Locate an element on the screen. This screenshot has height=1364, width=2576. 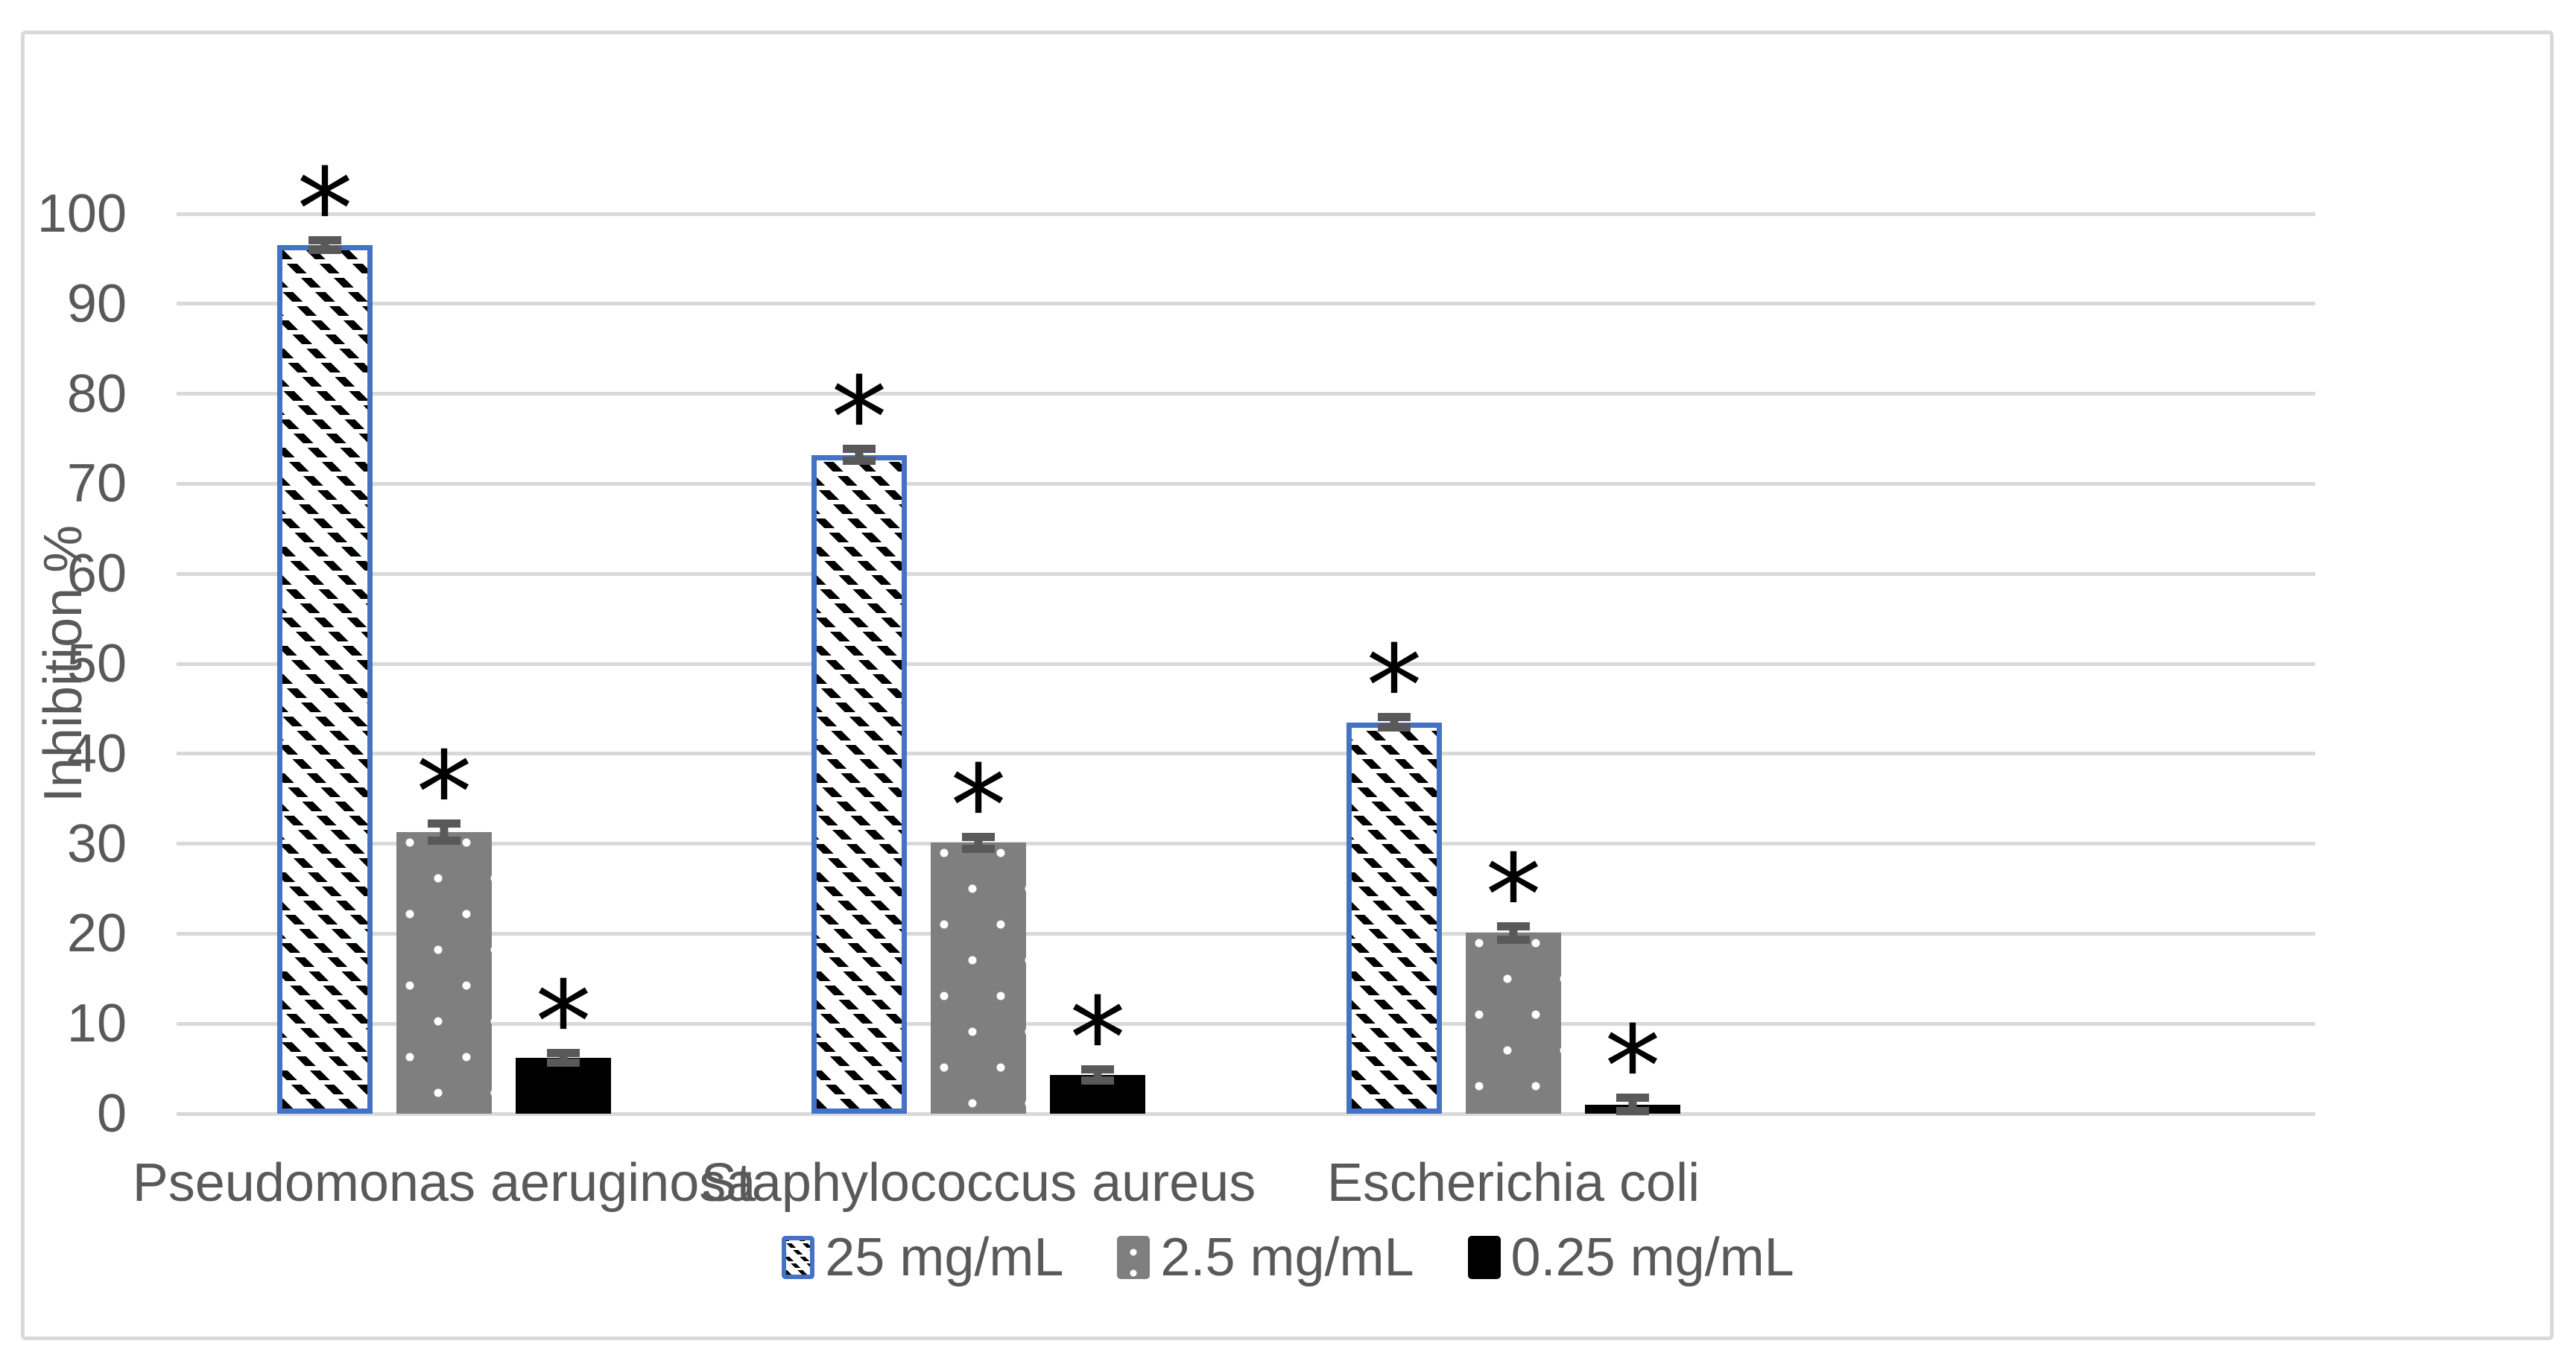
y-tick-label: 0 is located at coordinates (111, 1113).